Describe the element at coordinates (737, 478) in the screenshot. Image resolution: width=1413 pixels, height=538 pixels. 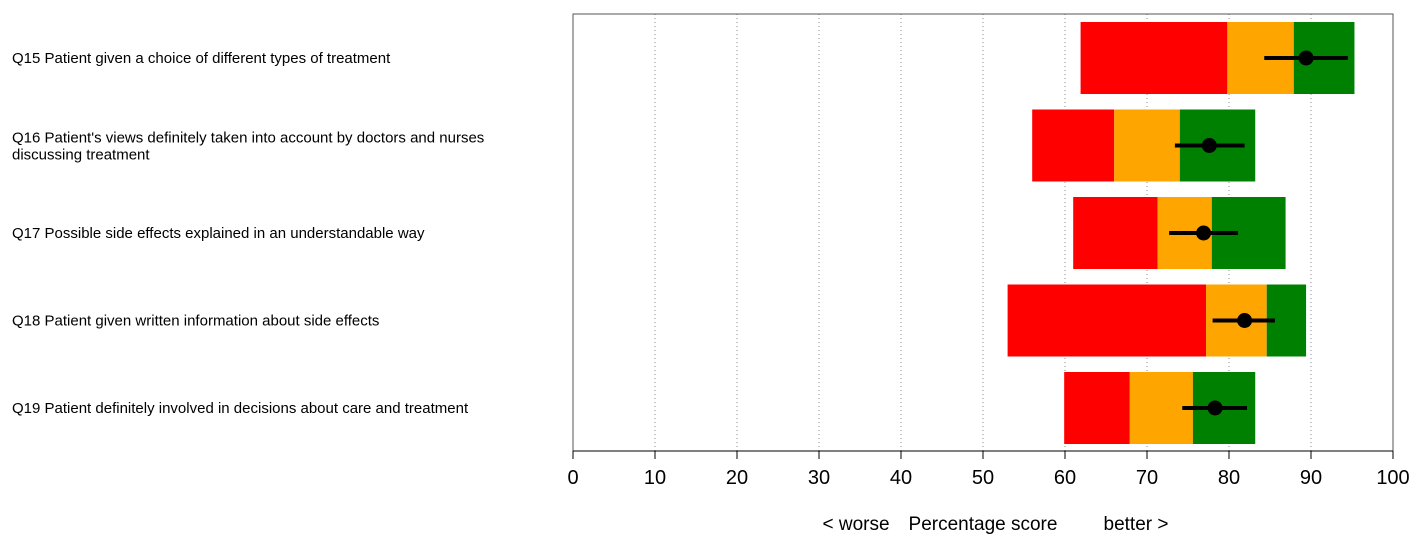
I see `x-tick-label: 20` at that location.